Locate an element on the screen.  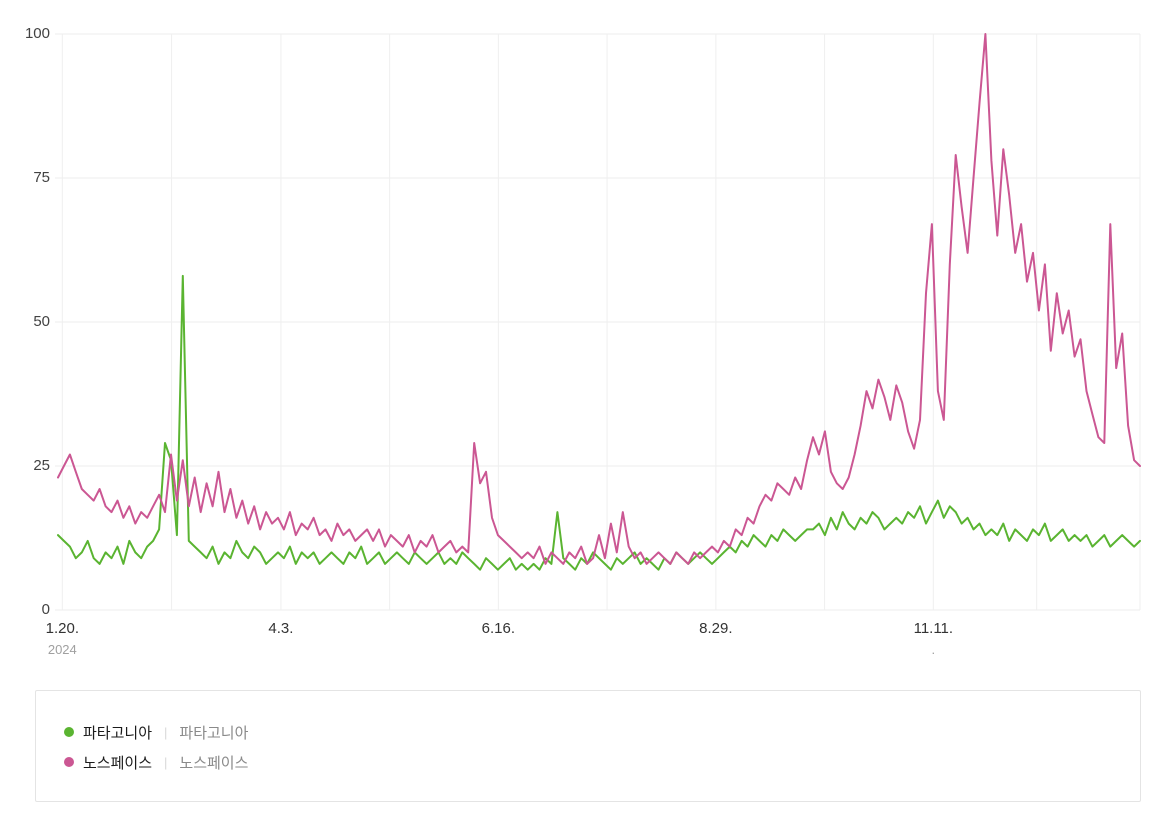
legend-sub-label: 노스페이스 is located at coordinates (214, 763).